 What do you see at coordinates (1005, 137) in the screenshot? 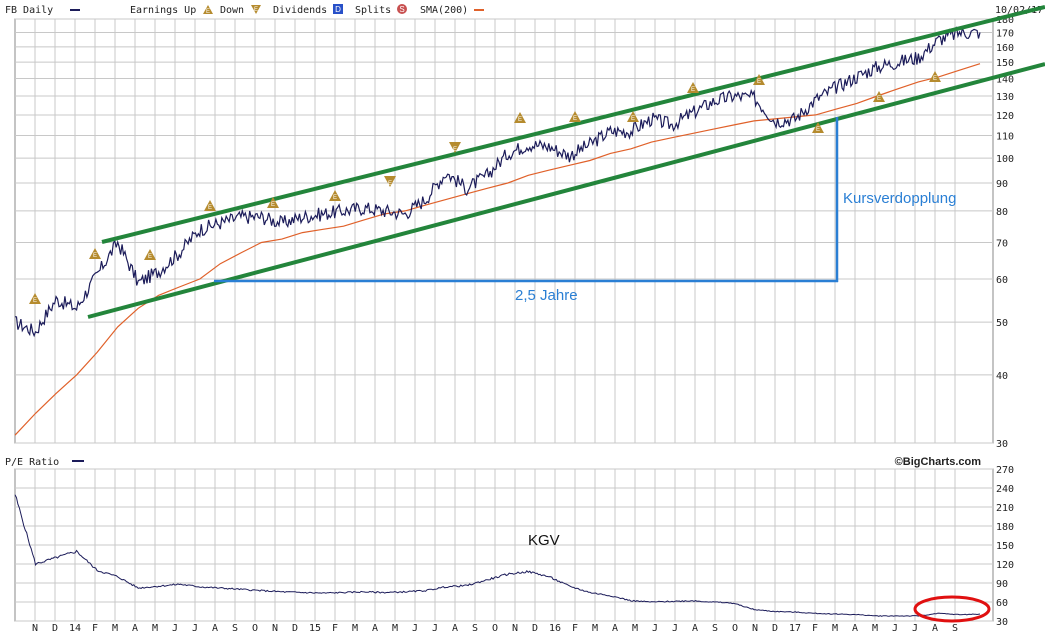
I see `price-y-tick: 110` at bounding box center [1005, 137].